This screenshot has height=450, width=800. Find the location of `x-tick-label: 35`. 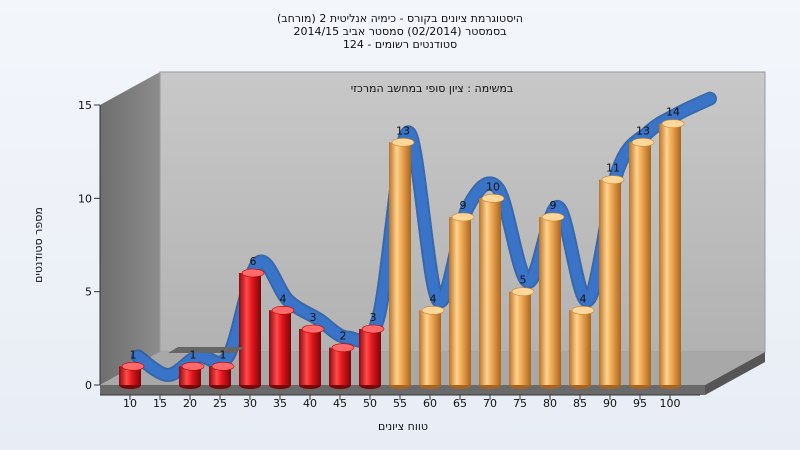

x-tick-label: 35 is located at coordinates (280, 403).